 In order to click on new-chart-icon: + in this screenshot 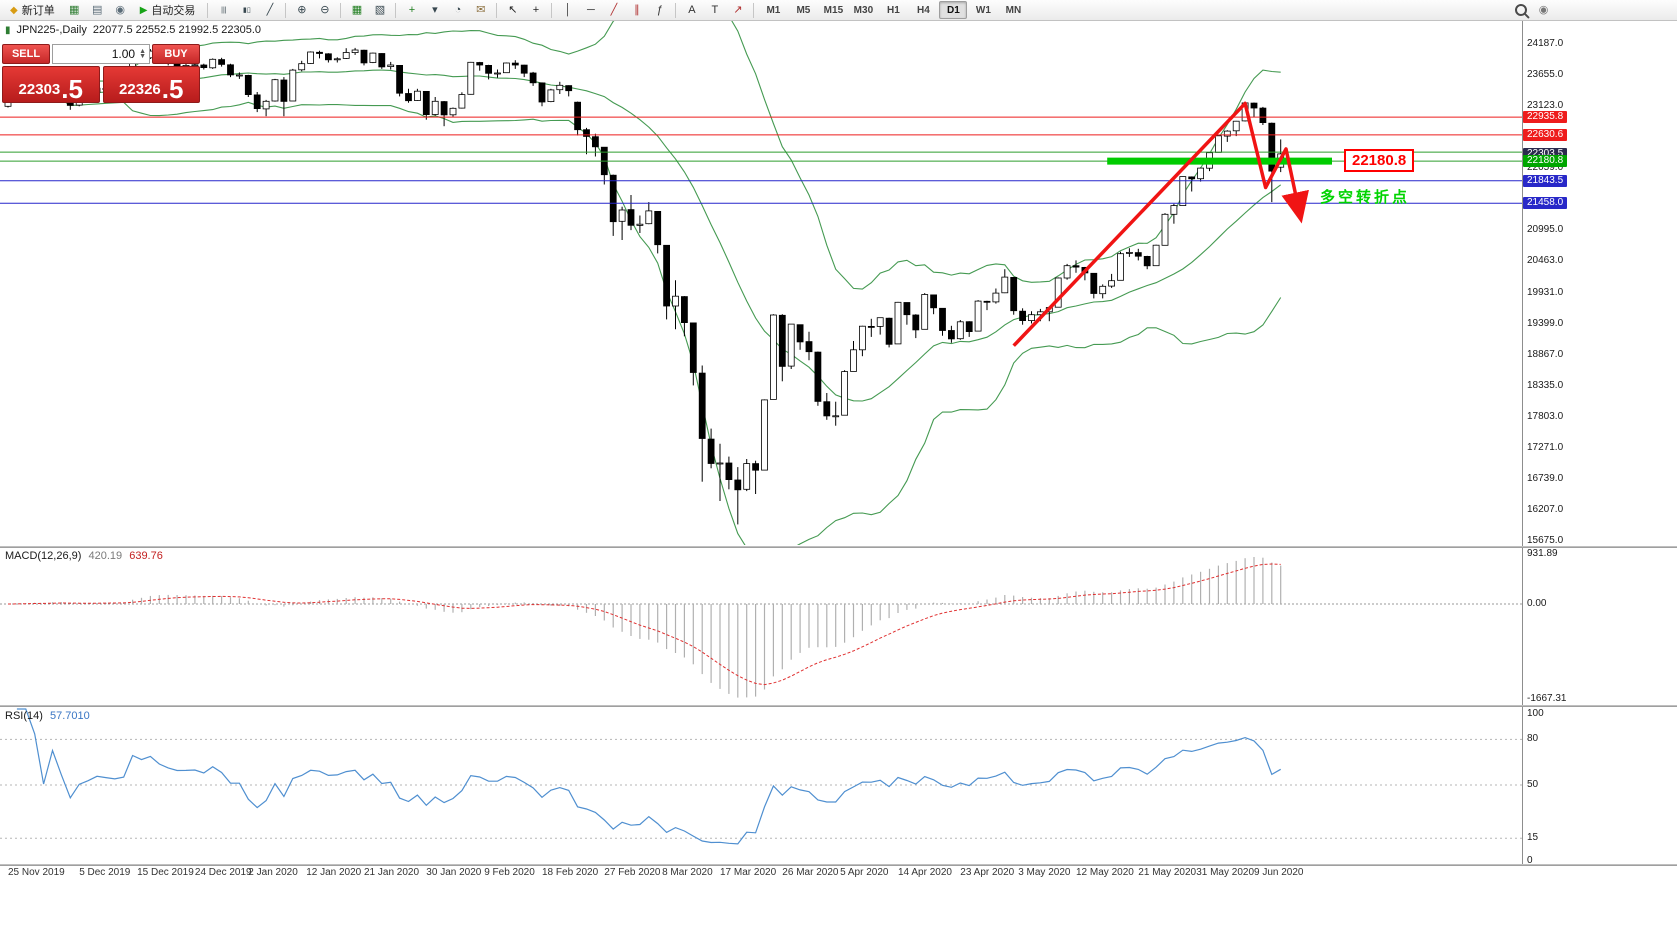, I will do `click(412, 9)`.